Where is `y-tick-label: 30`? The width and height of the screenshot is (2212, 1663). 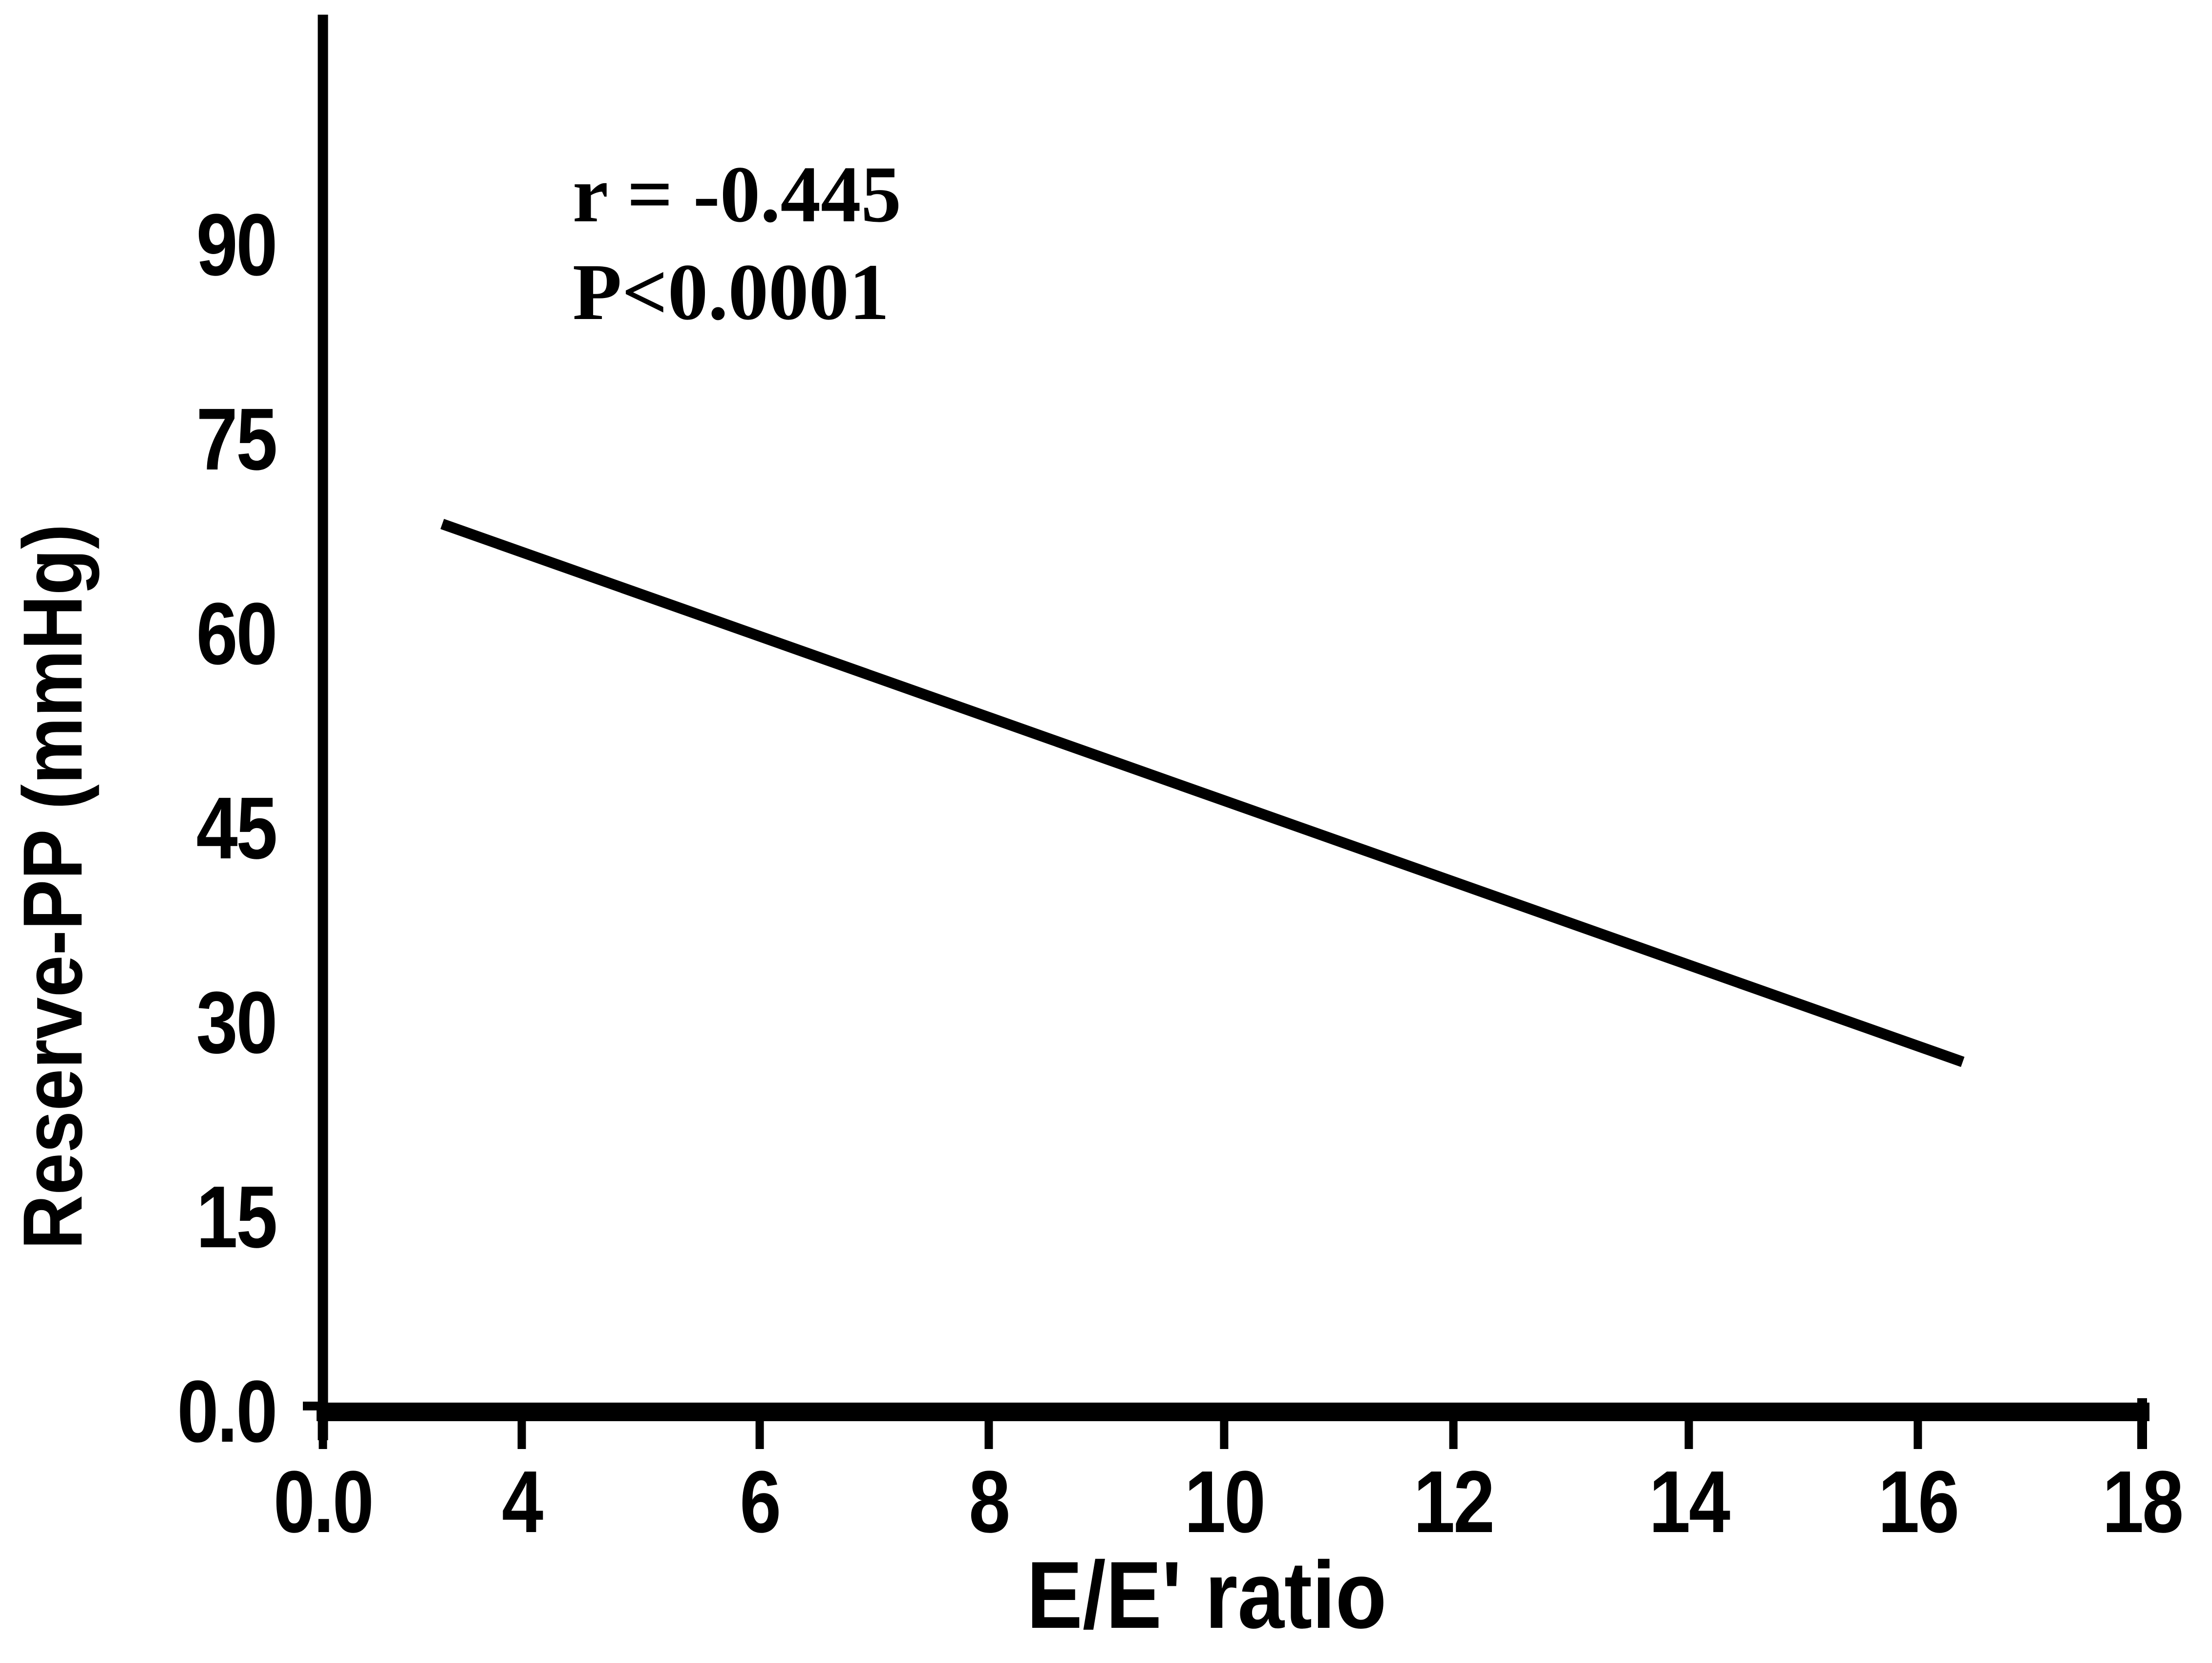
y-tick-label: 30 is located at coordinates (237, 1023).